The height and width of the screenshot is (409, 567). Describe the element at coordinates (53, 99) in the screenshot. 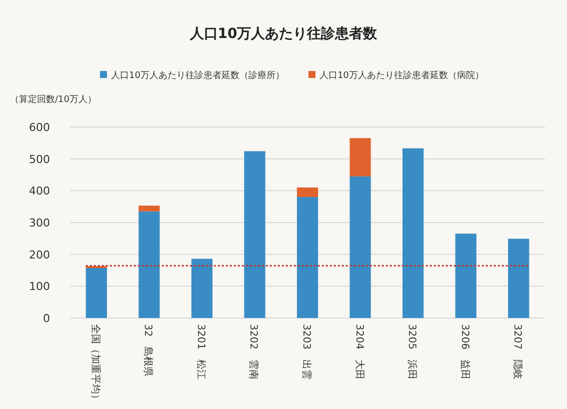

I see `y-axis-title: （算定回数/10万人）` at that location.